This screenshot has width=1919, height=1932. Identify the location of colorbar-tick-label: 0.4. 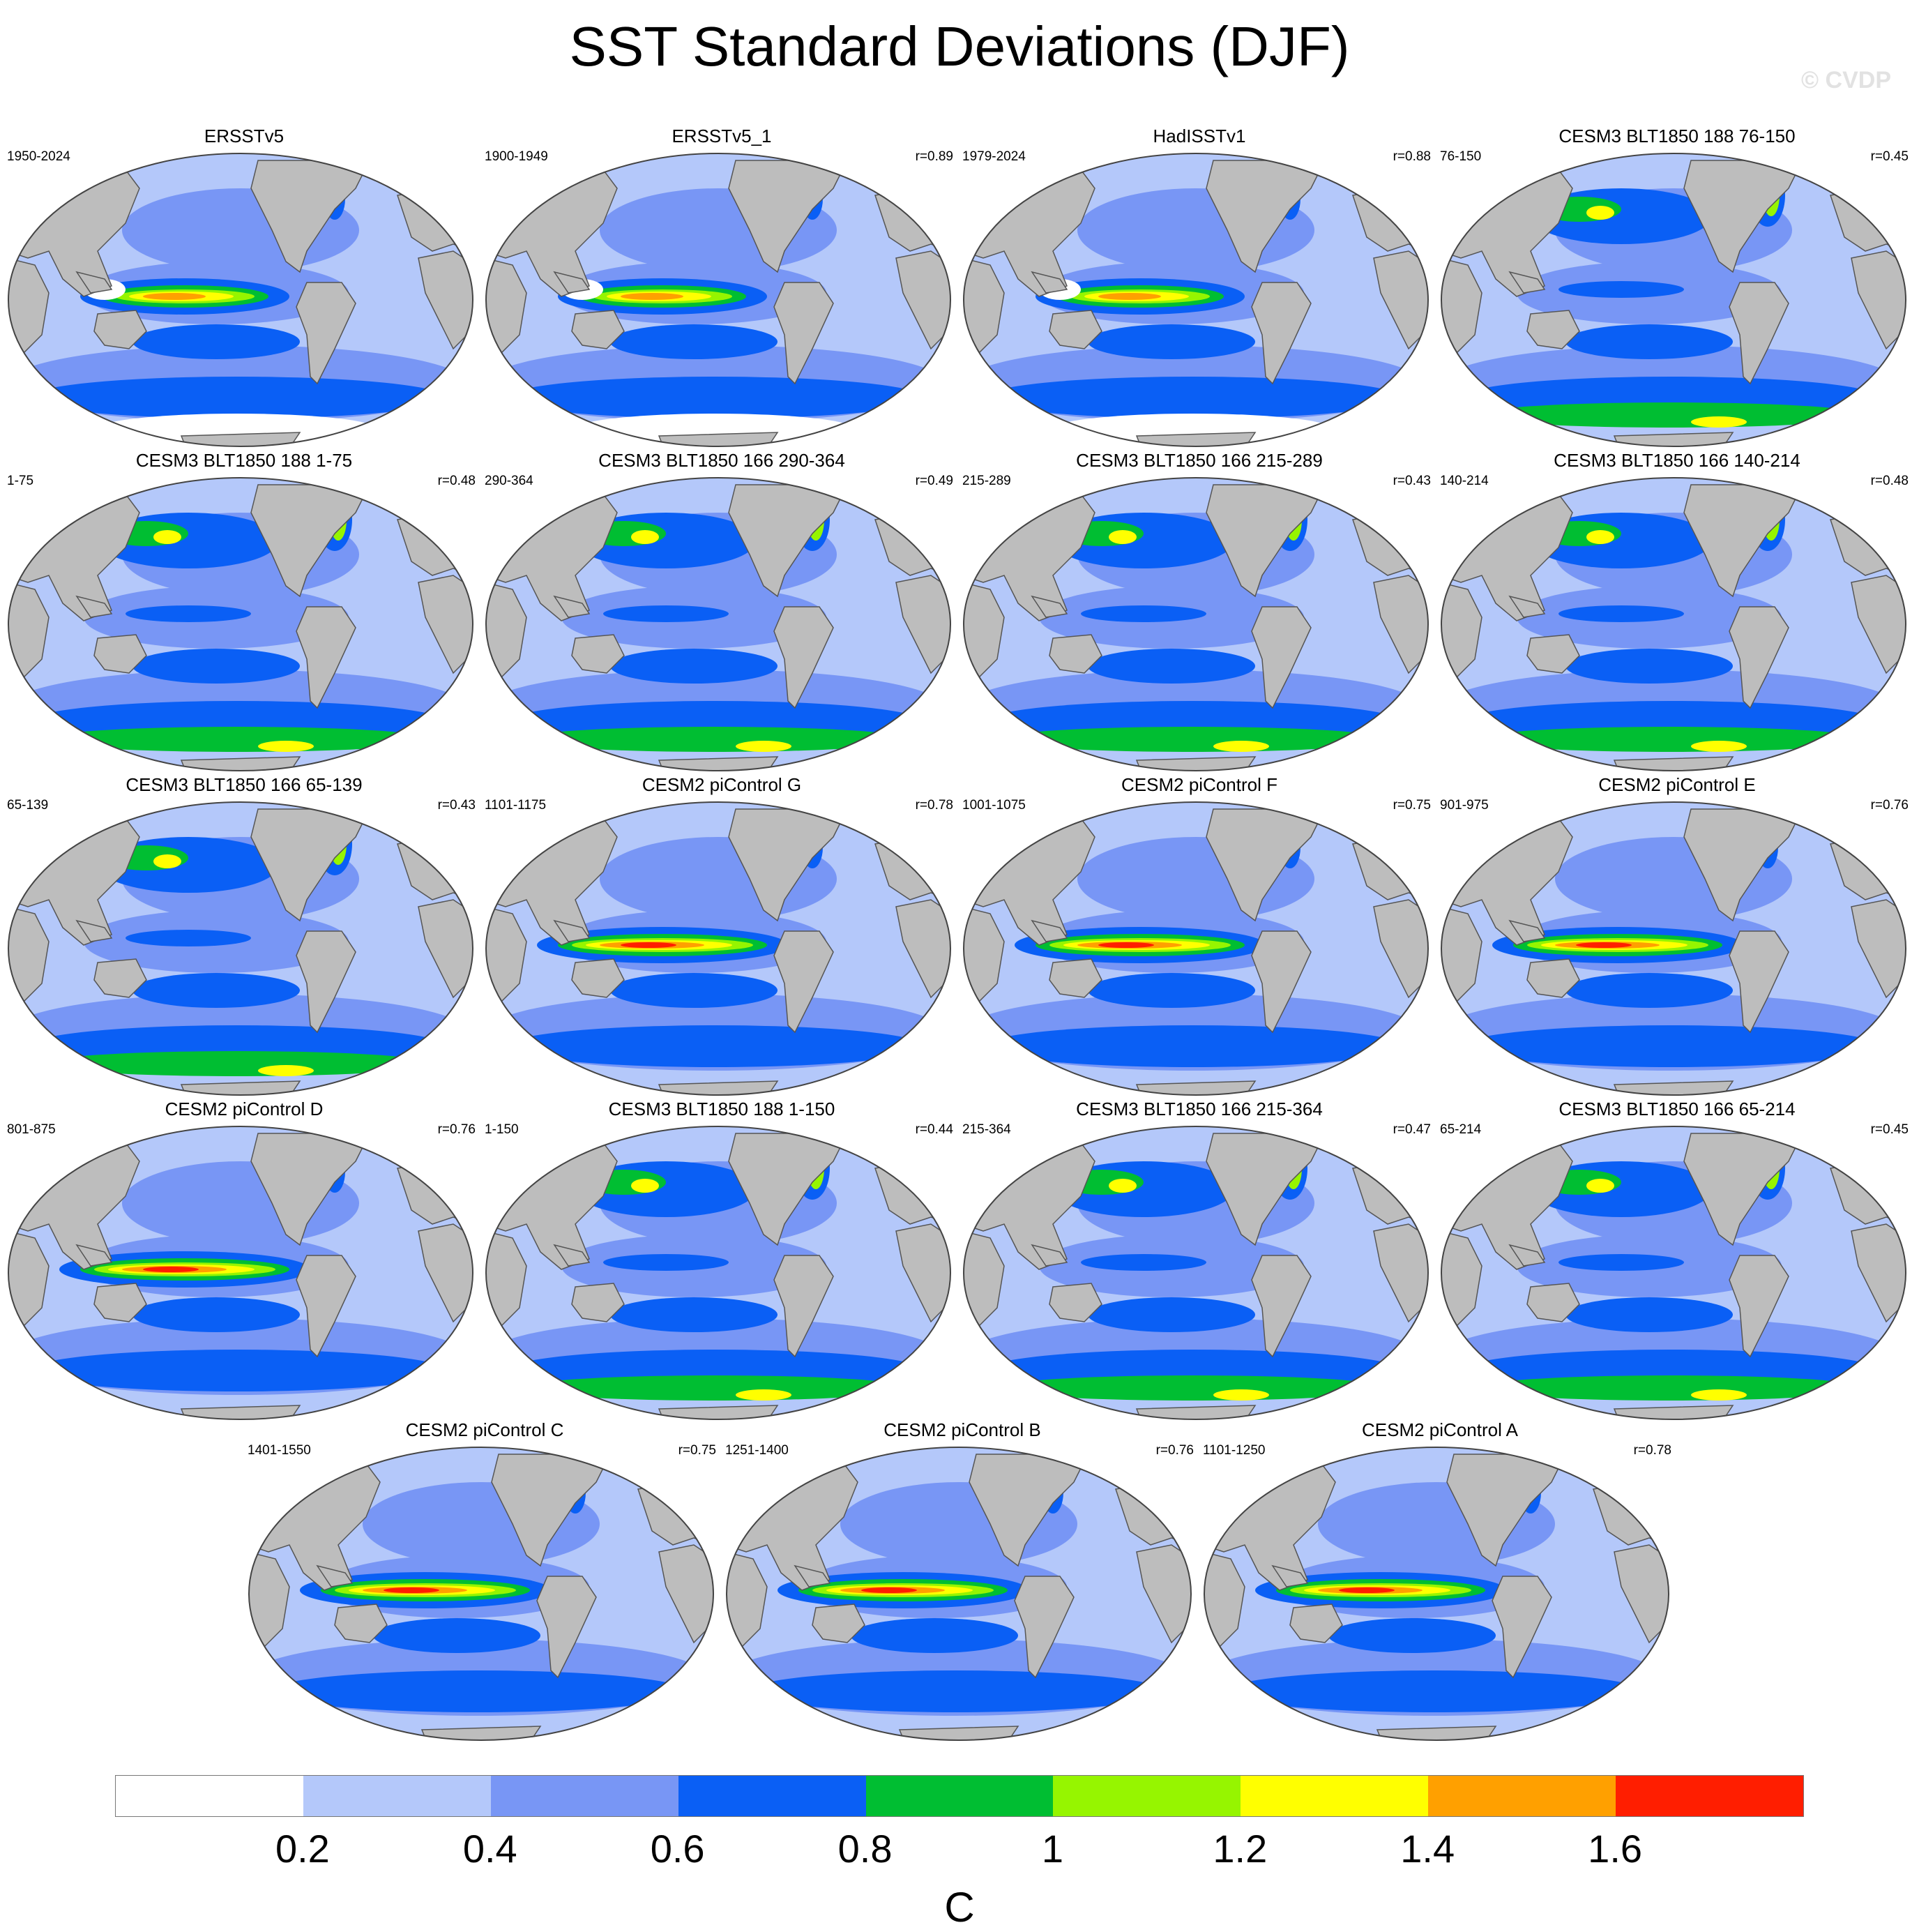
(489, 1849).